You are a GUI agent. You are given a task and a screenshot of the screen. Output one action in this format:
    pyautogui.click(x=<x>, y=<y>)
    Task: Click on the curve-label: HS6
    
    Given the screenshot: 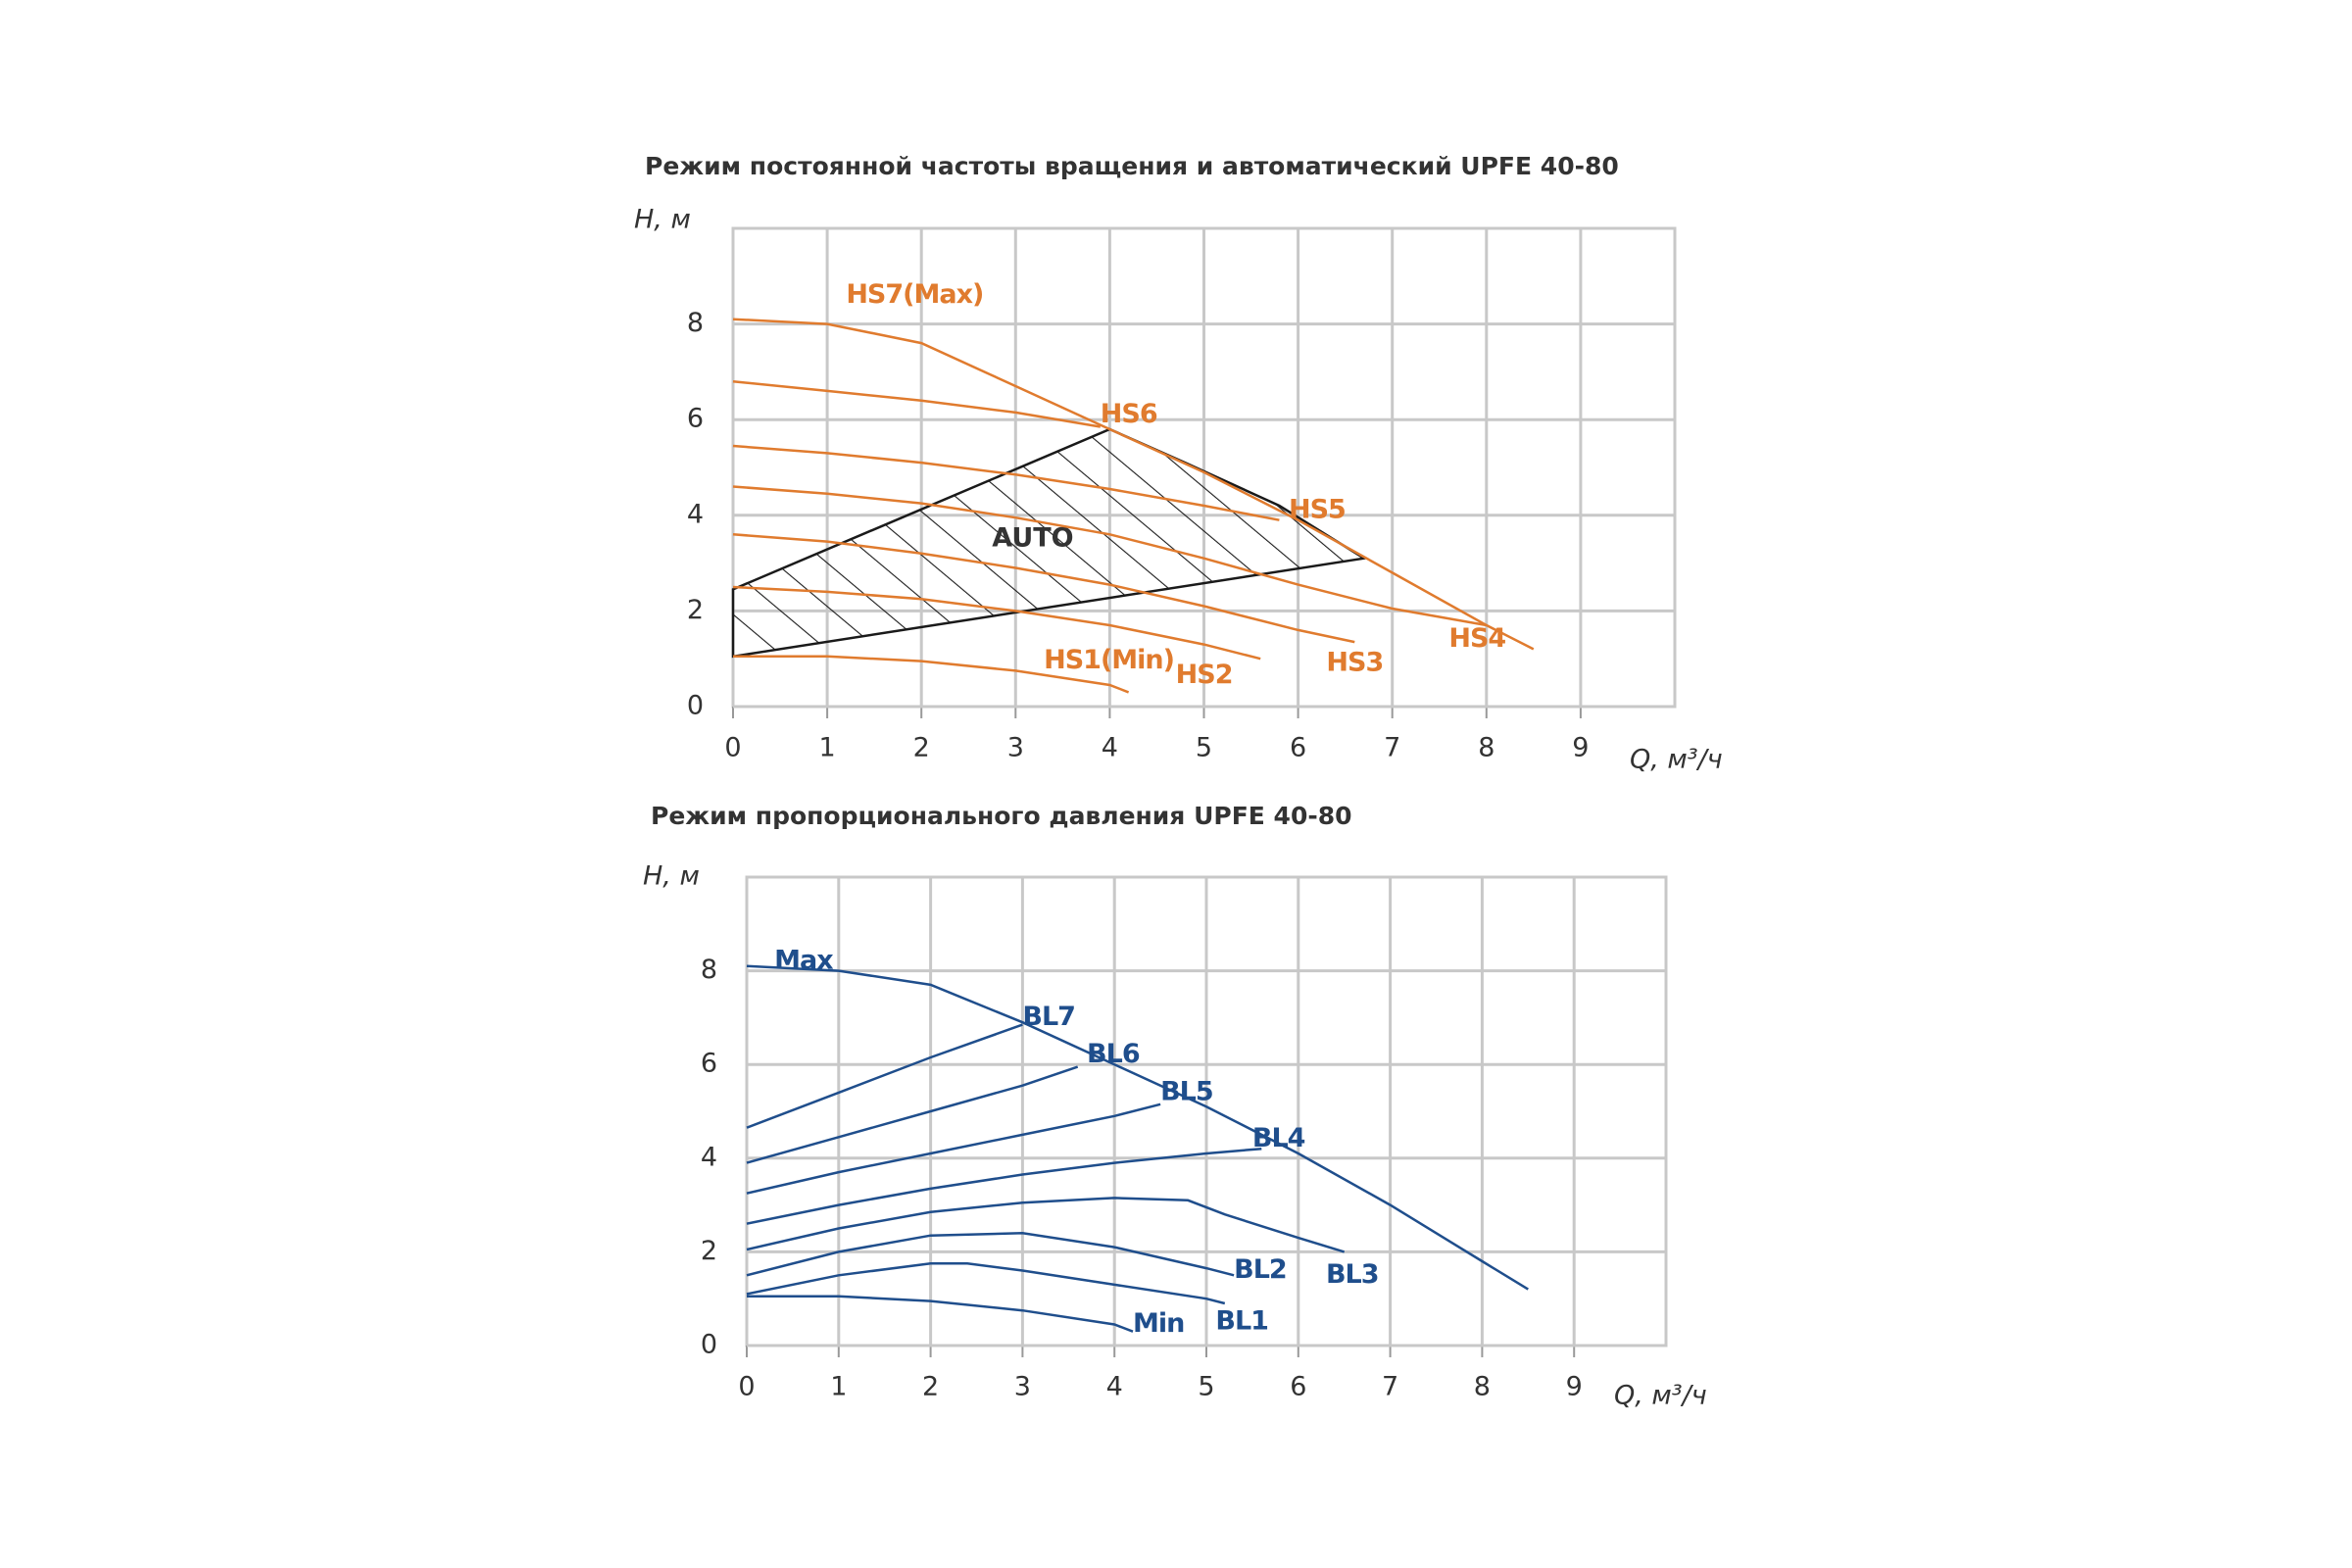 What is the action you would take?
    pyautogui.click(x=1129, y=414)
    